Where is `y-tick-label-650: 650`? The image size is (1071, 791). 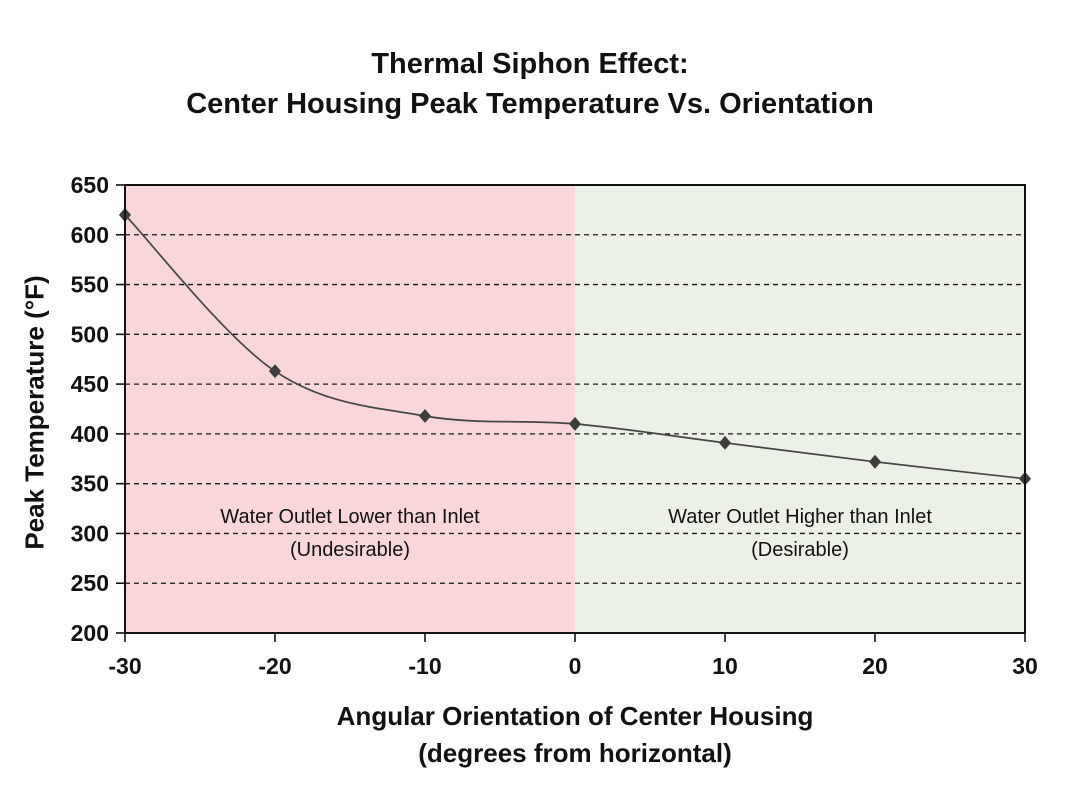
y-tick-label-650: 650 is located at coordinates (90, 185).